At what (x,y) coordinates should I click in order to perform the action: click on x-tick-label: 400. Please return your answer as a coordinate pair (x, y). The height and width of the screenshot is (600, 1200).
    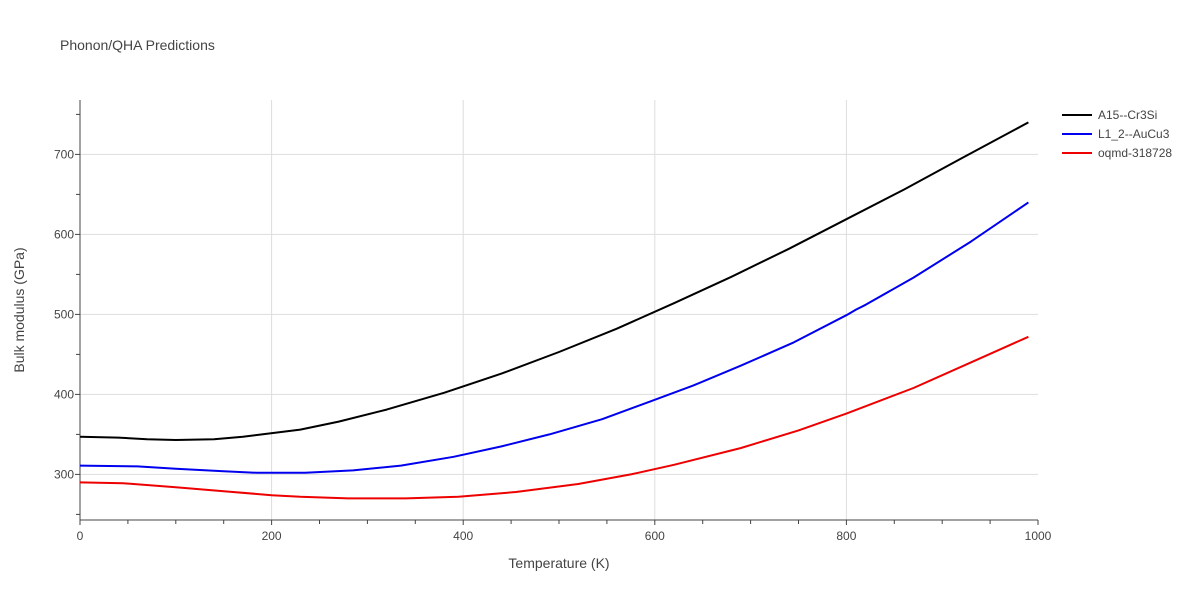
    Looking at the image, I should click on (463, 536).